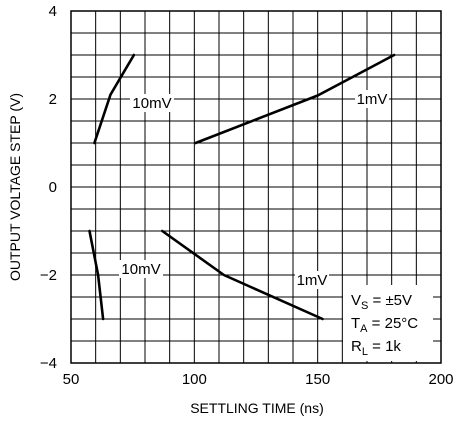 The width and height of the screenshot is (461, 421). I want to click on x-tick-label: 200, so click(440, 379).